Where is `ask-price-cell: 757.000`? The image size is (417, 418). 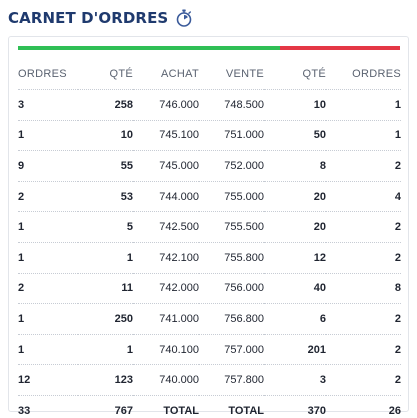 ask-price-cell: 757.000 is located at coordinates (231, 349).